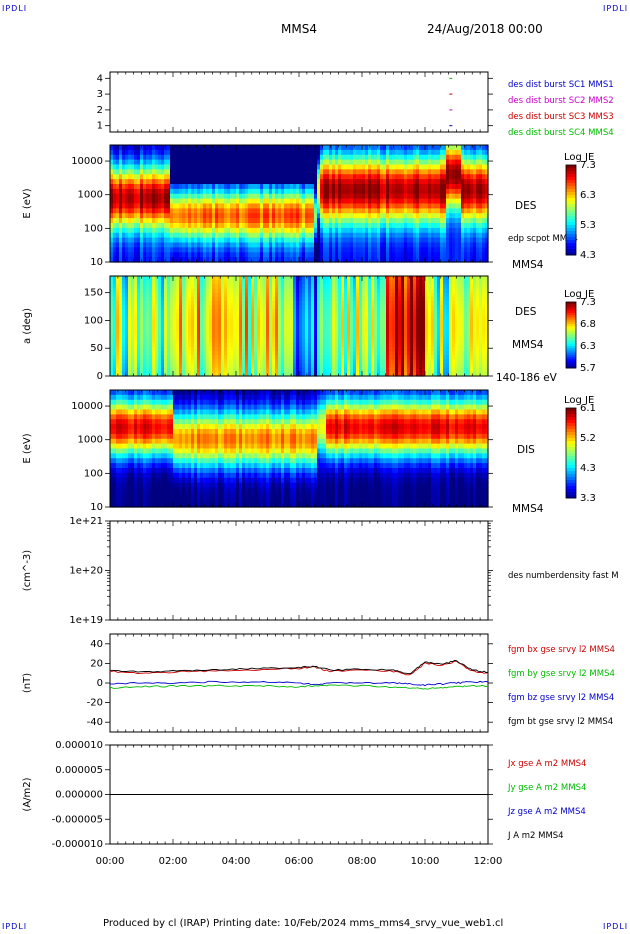 The image size is (630, 934). What do you see at coordinates (526, 206) in the screenshot?
I see `des-energy-label: DES` at bounding box center [526, 206].